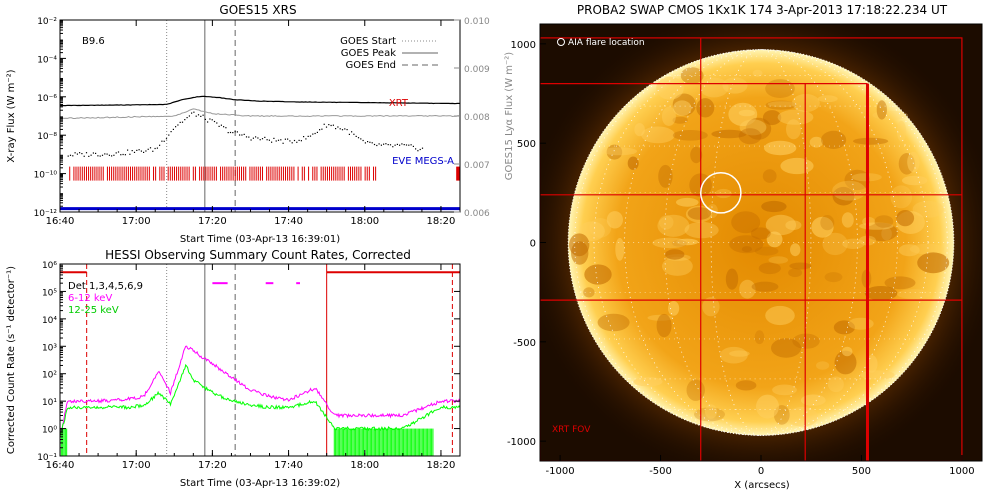  I want to click on swap-xtick-label: -1000, so click(560, 471).